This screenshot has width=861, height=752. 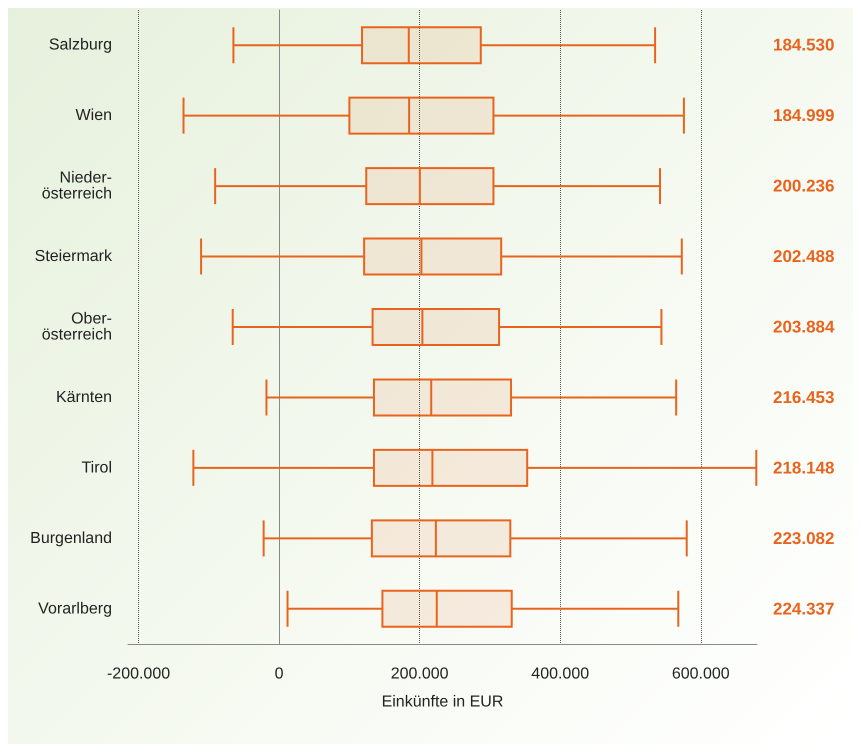 I want to click on y-tick-label: Ober- österreich, so click(x=77, y=327).